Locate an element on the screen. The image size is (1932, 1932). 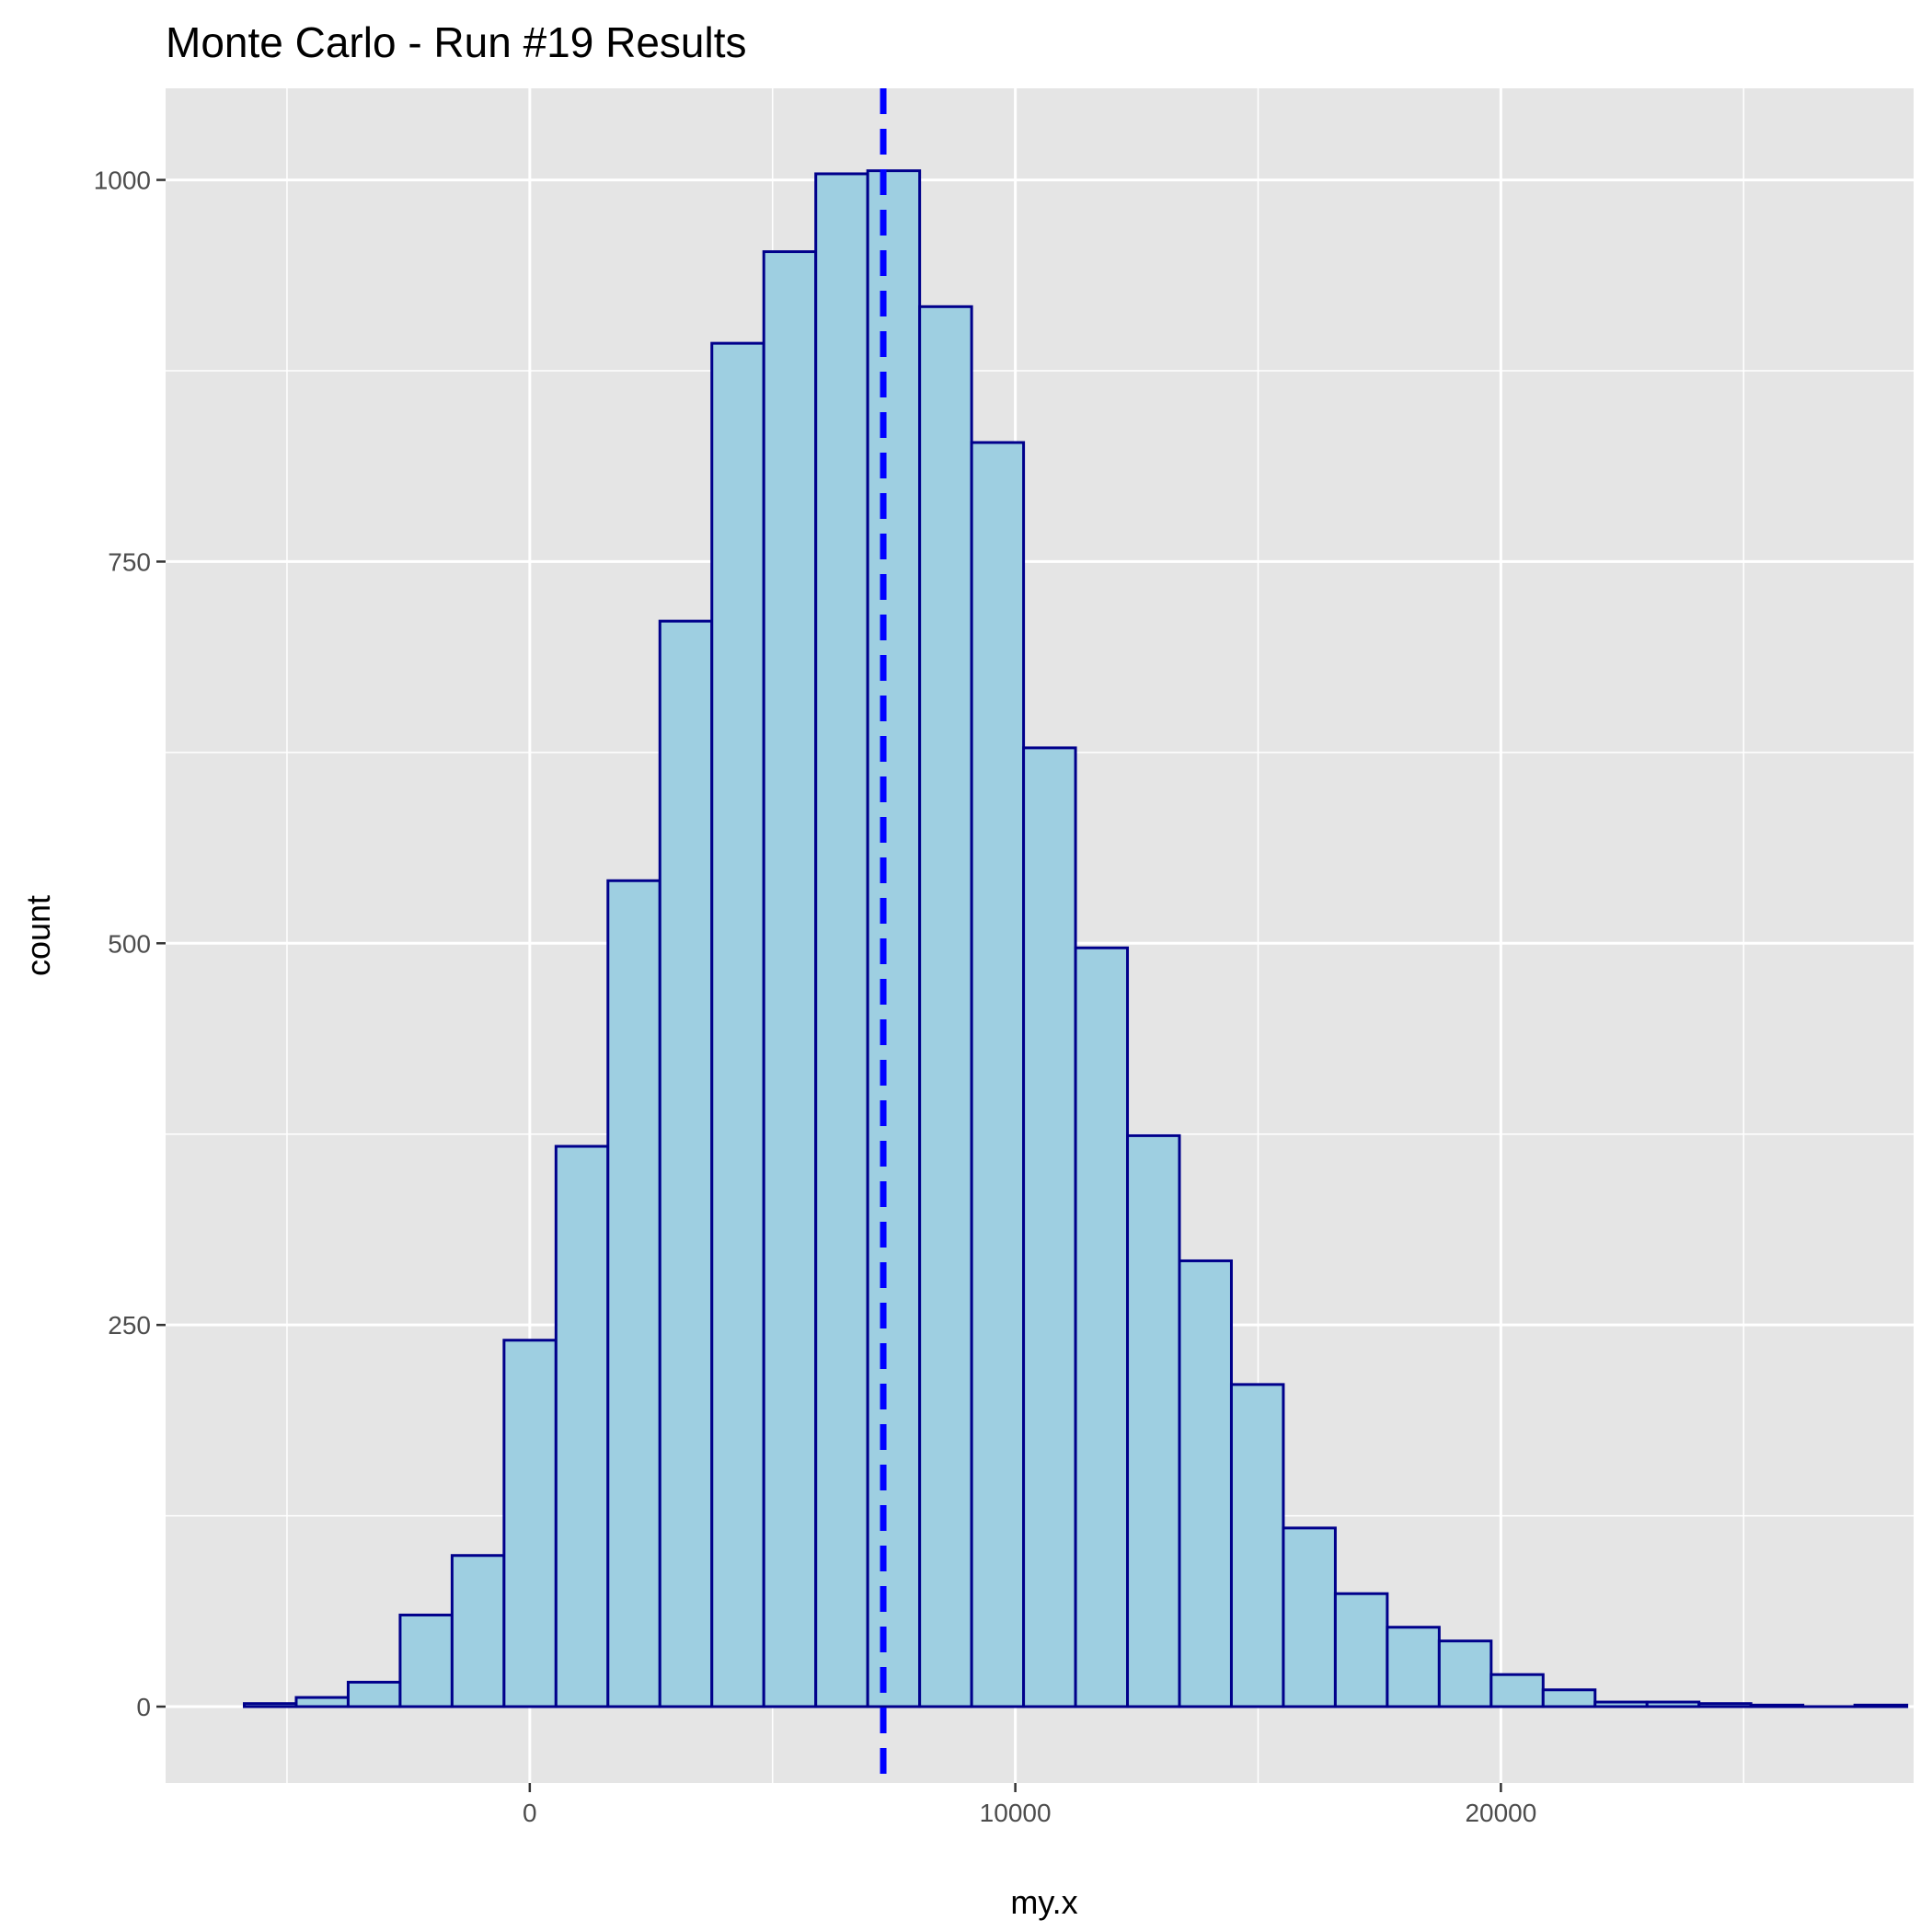
x-tick-label: 0 is located at coordinates (530, 1813).